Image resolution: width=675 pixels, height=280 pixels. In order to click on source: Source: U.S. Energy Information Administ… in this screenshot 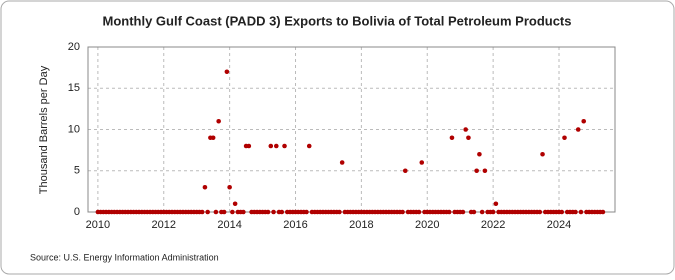, I will do `click(124, 257)`.